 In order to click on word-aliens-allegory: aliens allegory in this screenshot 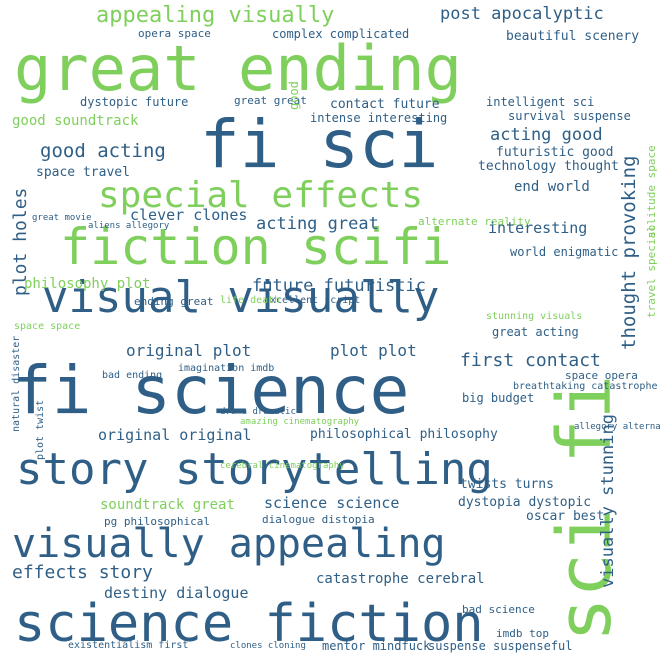, I will do `click(129, 226)`.